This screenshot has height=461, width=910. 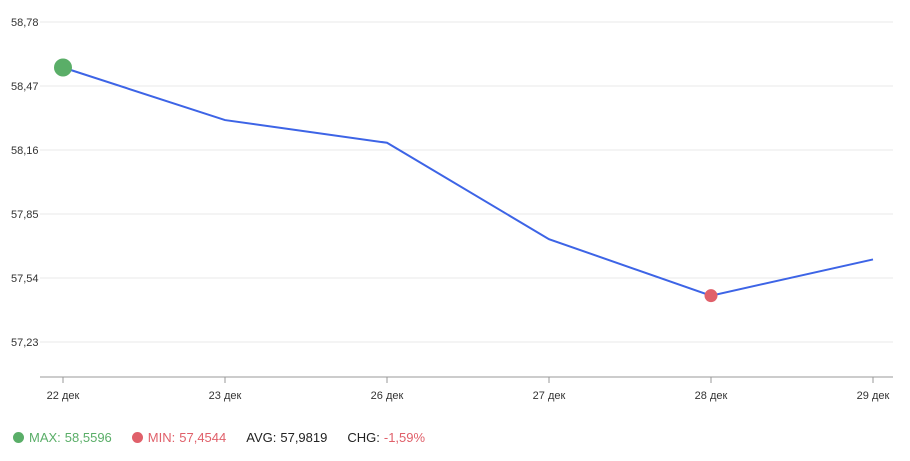 I want to click on y-tick-label: 57,54, so click(x=25, y=279).